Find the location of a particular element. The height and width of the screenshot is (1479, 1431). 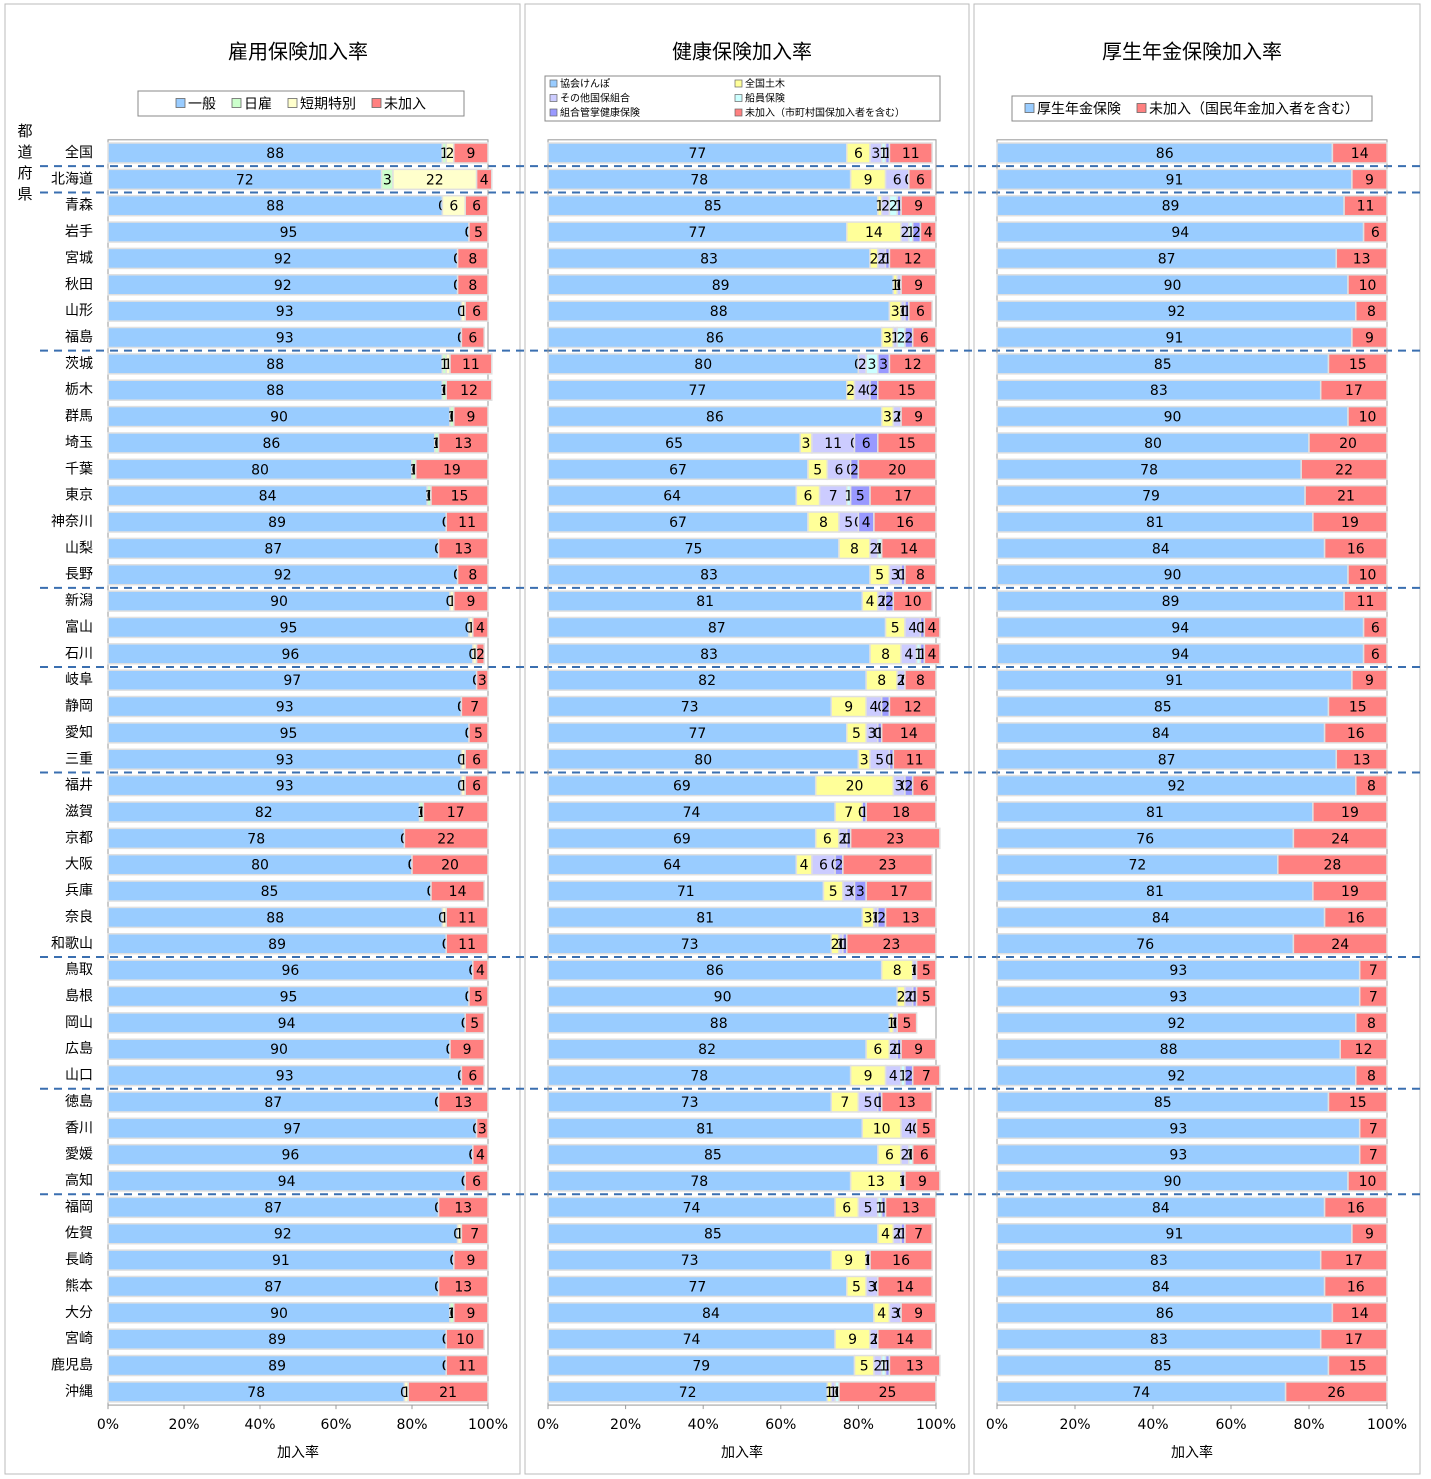

data-label: 10 is located at coordinates (1368, 286).